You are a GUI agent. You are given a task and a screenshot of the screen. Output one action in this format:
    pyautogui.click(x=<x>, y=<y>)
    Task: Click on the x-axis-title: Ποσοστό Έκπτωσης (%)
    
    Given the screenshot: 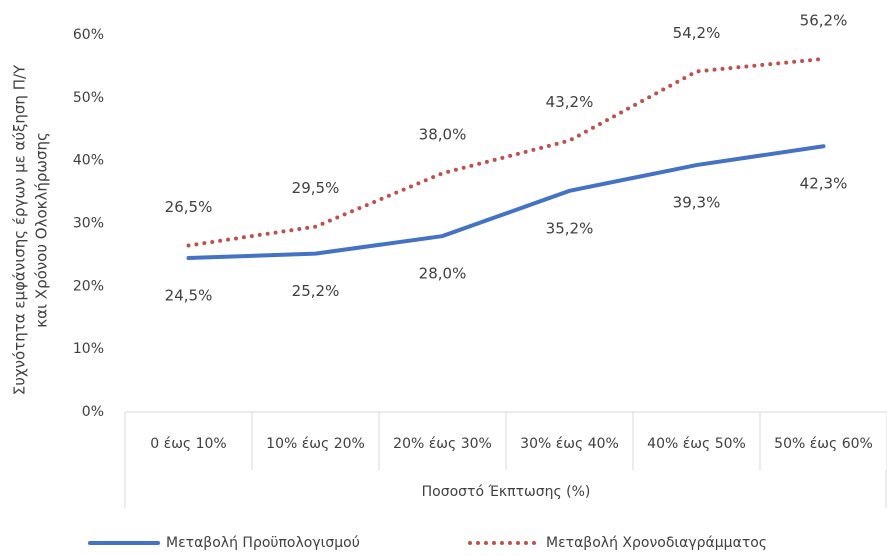 What is the action you would take?
    pyautogui.click(x=506, y=492)
    